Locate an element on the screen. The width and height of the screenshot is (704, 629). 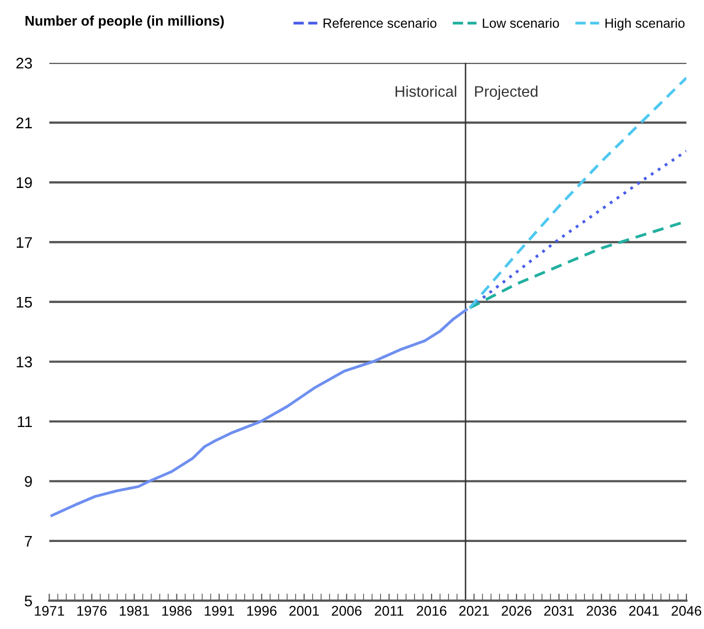
y-tick-label: 11 is located at coordinates (25, 421).